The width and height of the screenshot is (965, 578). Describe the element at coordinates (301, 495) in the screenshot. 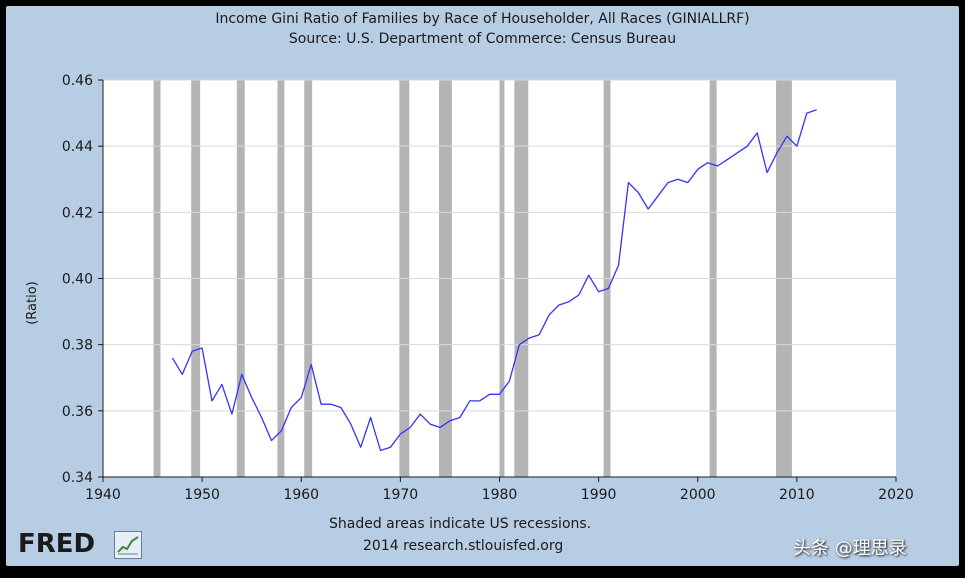

I see `x-tick-label-2: 1960` at that location.